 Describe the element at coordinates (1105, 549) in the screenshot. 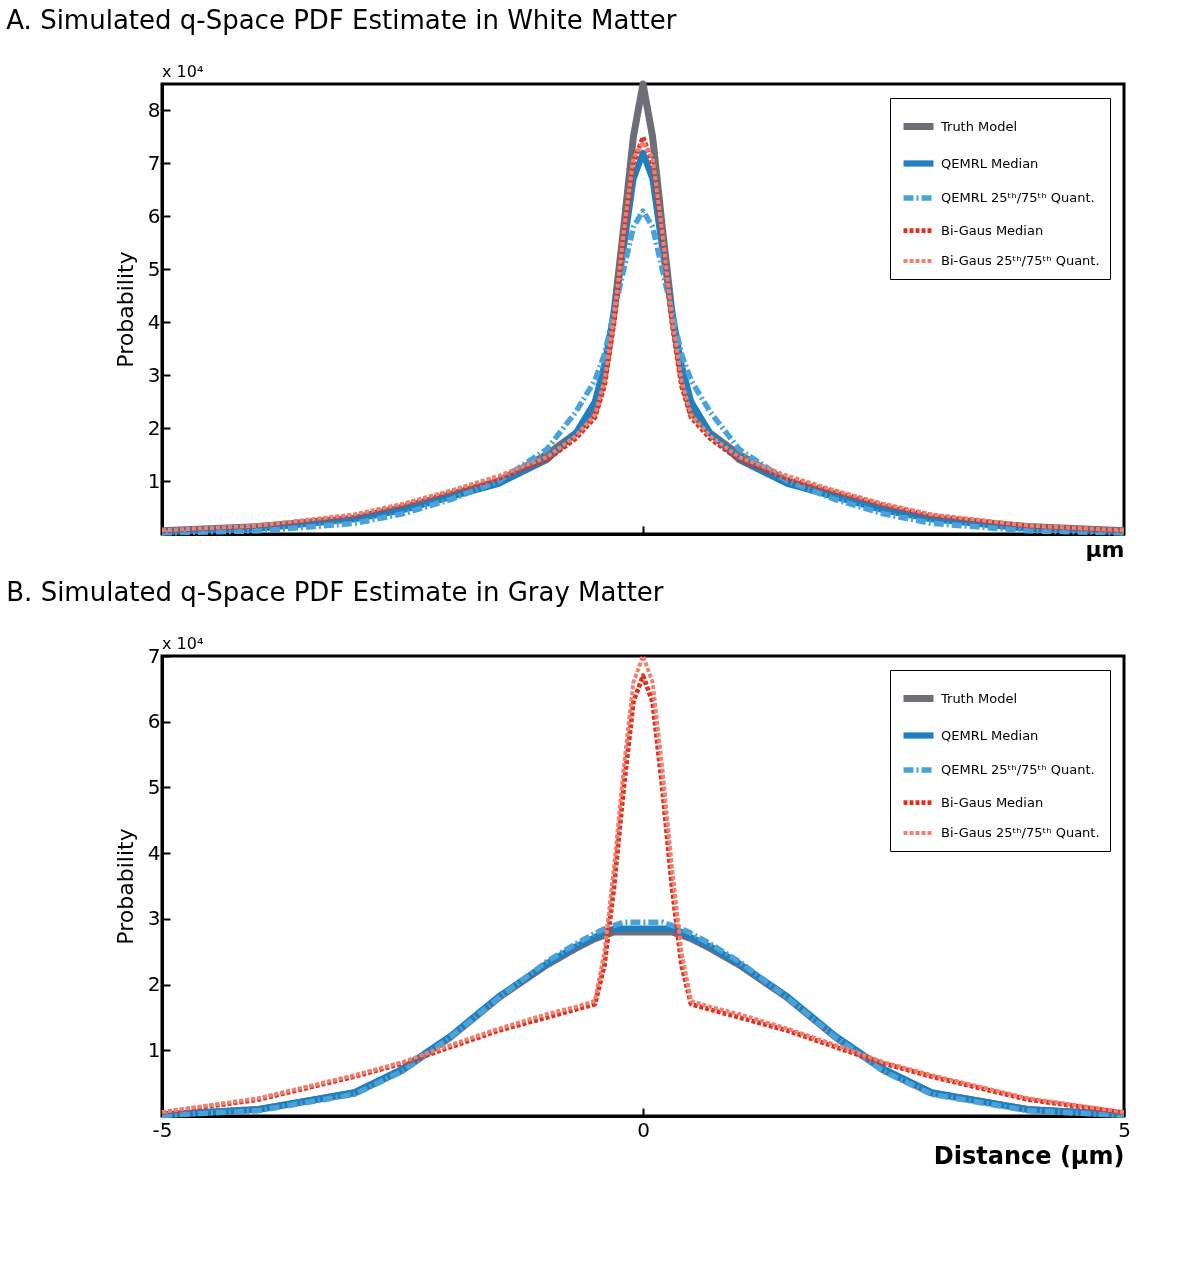

I see `x-axis-title: μm` at that location.